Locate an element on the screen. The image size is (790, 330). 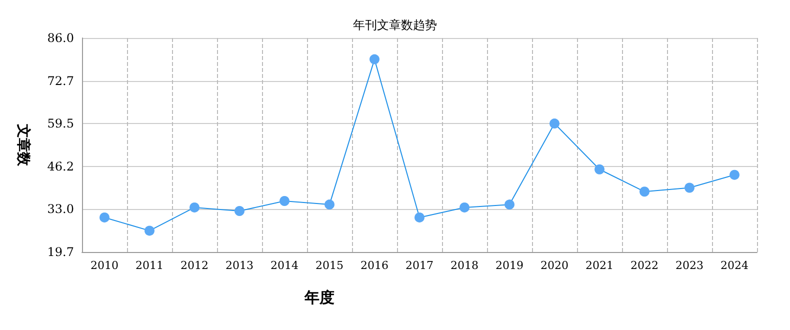
chart-title: 年刊文章数趋势 is located at coordinates (395, 25).